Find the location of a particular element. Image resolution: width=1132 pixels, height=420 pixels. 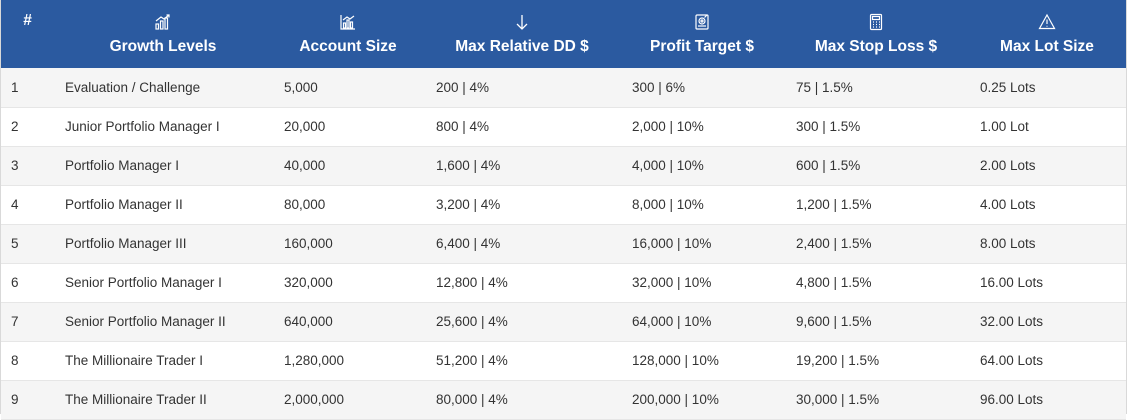

cell-max-stop-loss: 2,400 | 1.5% is located at coordinates (834, 243).